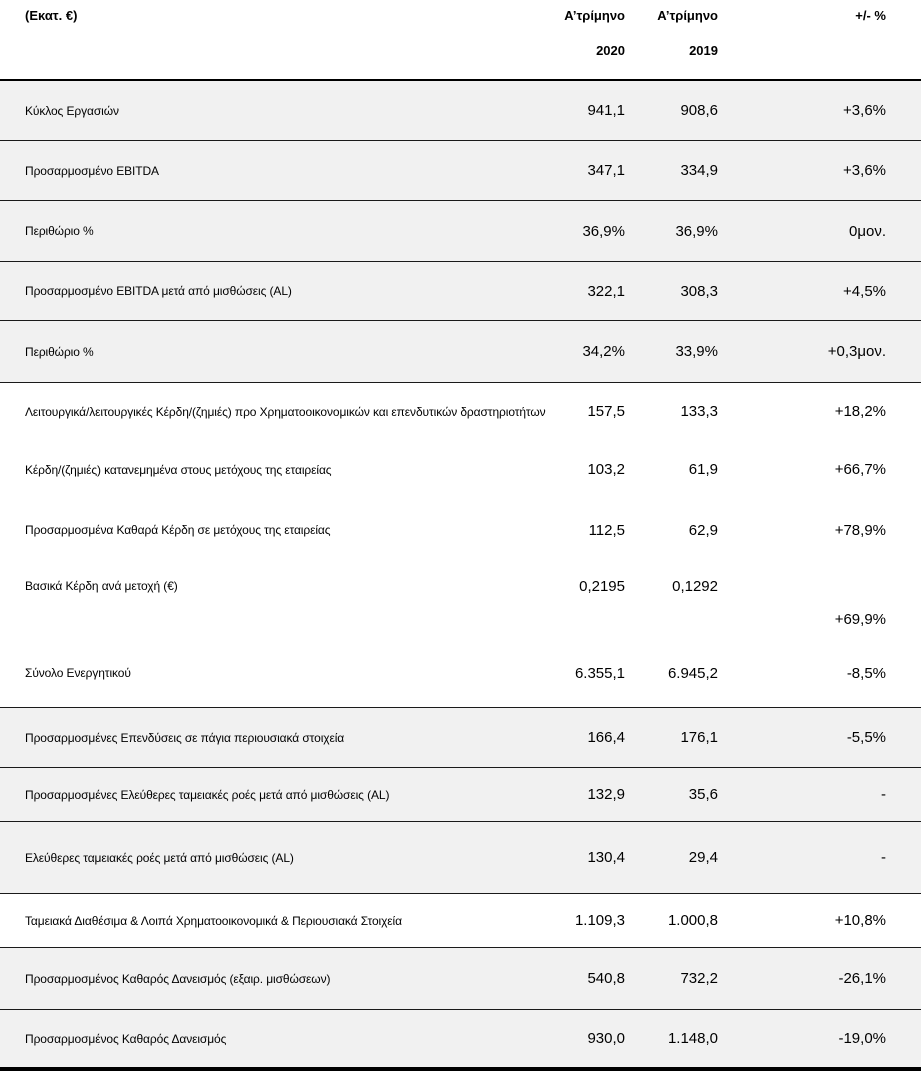 Image resolution: width=921 pixels, height=1075 pixels. What do you see at coordinates (866, 673) in the screenshot?
I see `value-change: -8,5%` at bounding box center [866, 673].